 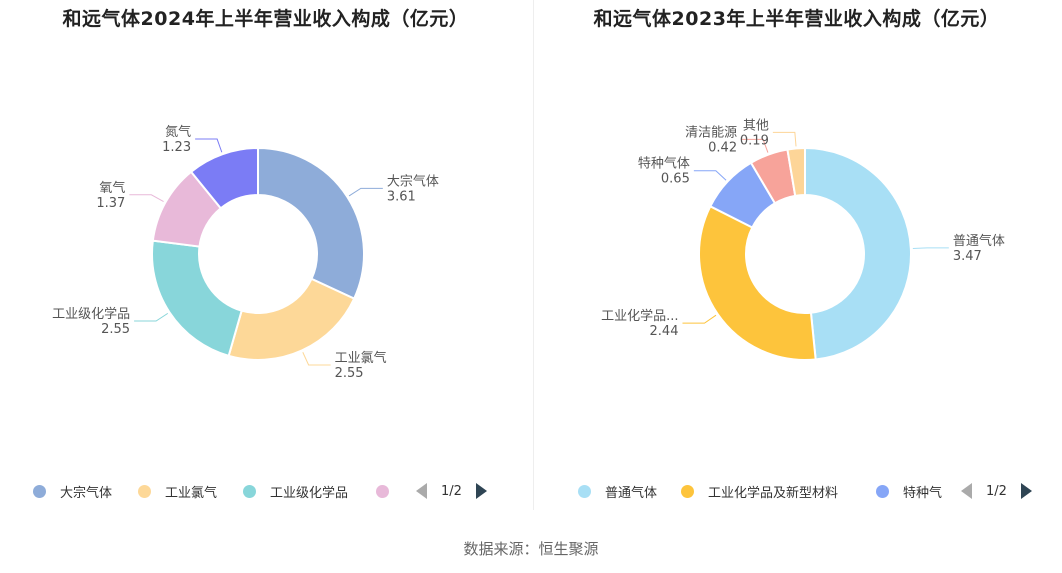 I want to click on slice-label: 特种气体, so click(x=664, y=164).